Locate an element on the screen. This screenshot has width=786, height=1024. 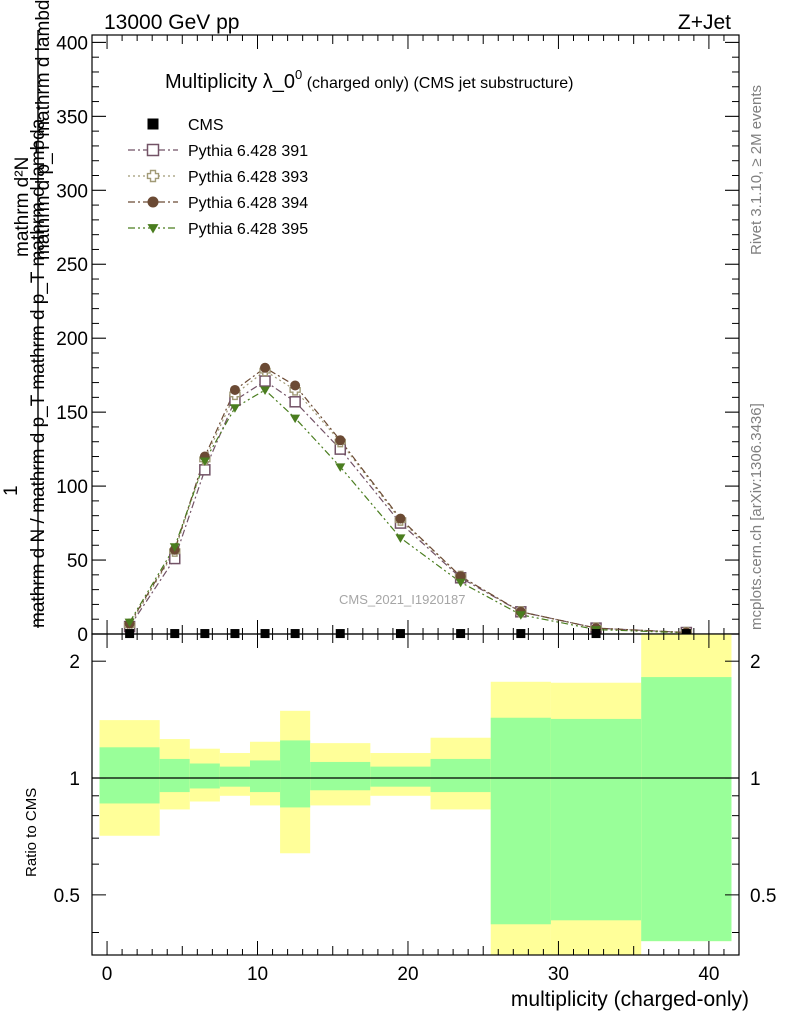
ratio-y-tick-label-right: 1 is located at coordinates (755, 779).